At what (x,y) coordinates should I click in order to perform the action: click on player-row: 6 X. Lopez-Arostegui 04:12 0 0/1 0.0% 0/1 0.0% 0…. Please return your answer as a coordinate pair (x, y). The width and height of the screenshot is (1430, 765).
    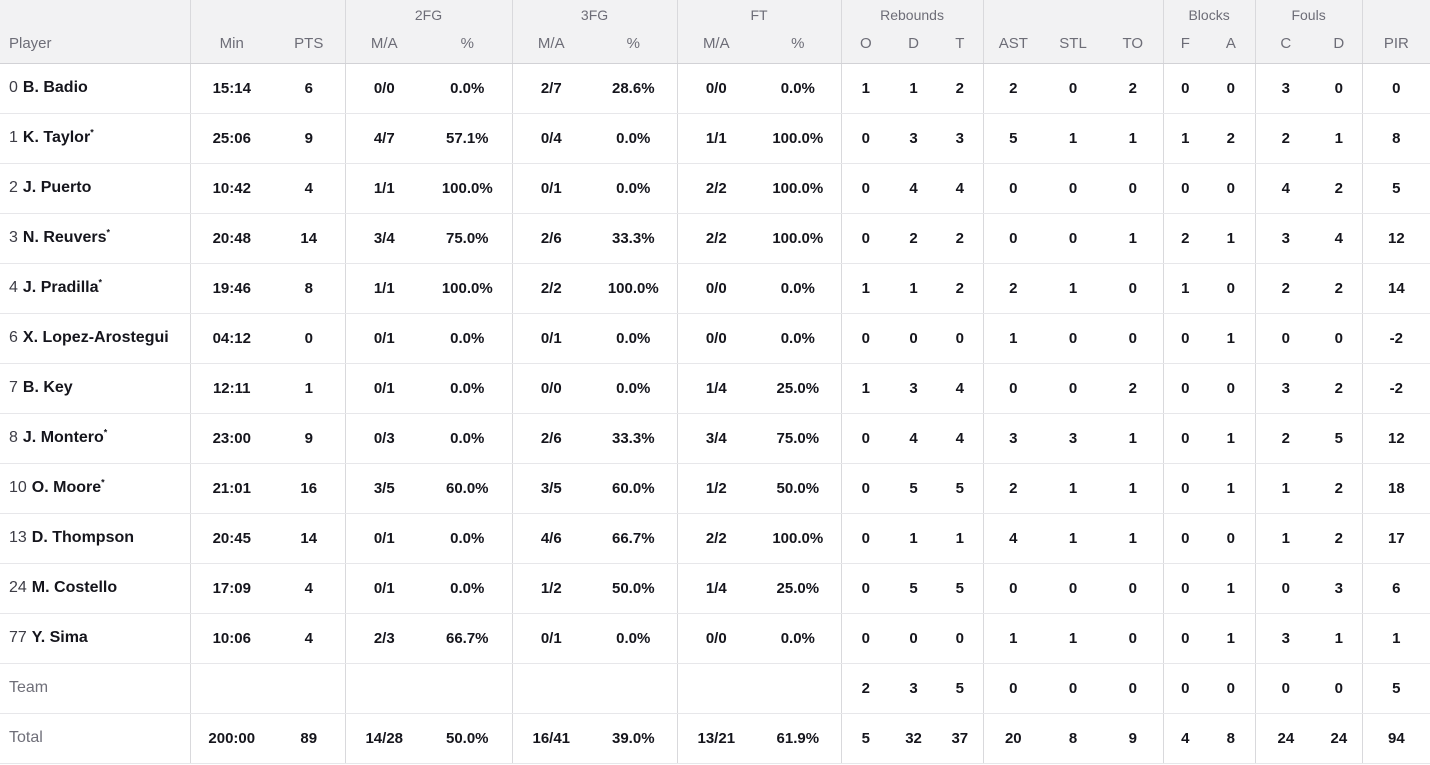
    Looking at the image, I should click on (715, 338).